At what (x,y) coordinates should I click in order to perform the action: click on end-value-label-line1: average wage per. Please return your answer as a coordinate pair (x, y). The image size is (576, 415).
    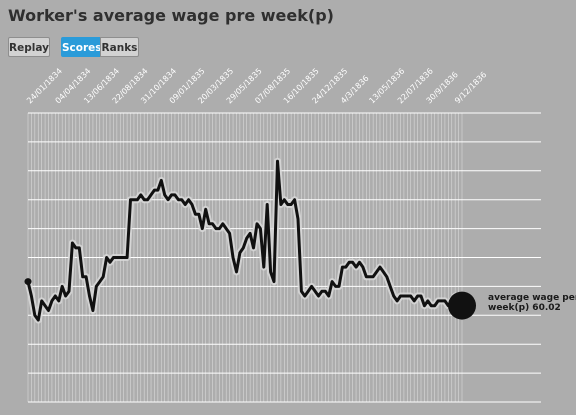
    Looking at the image, I should click on (532, 298).